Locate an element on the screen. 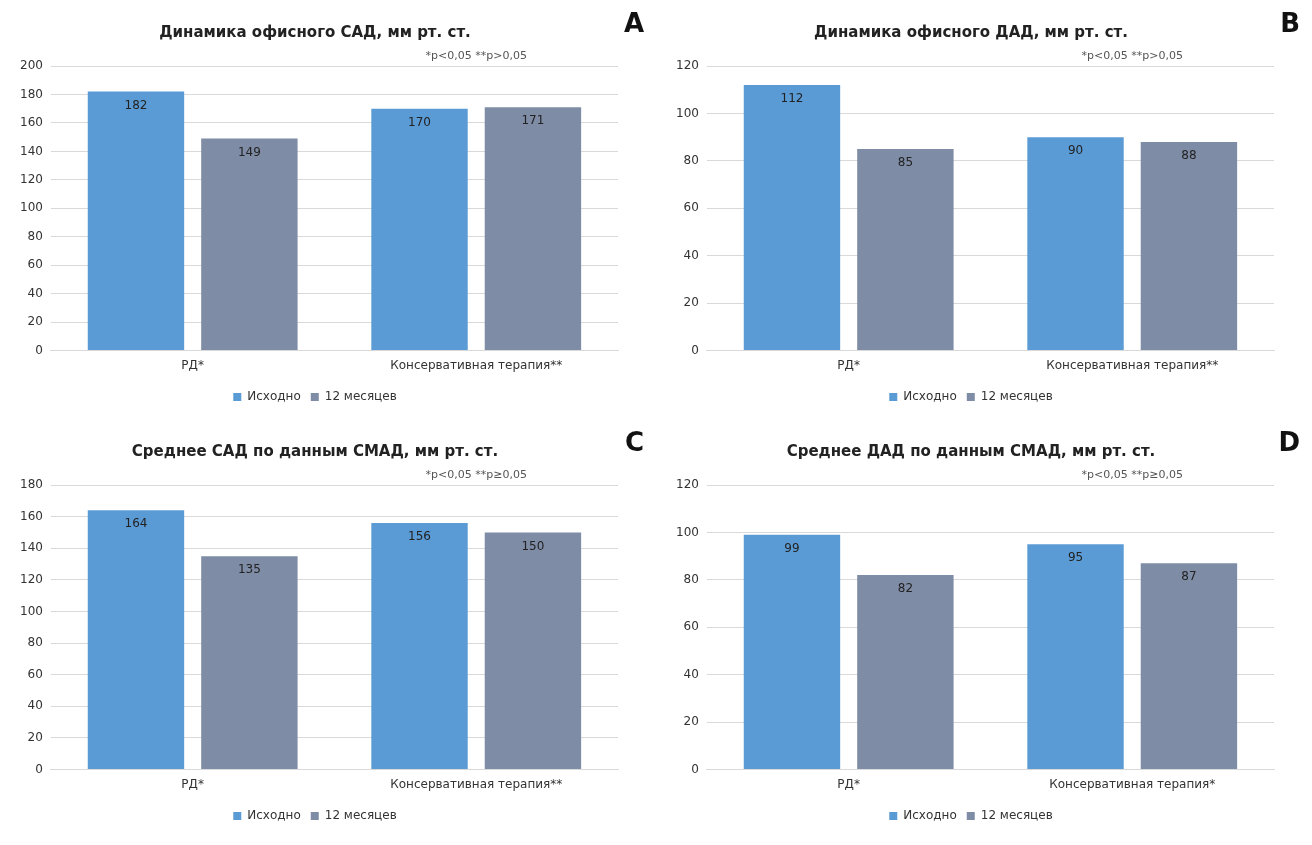  data-label: 150 is located at coordinates (533, 545).